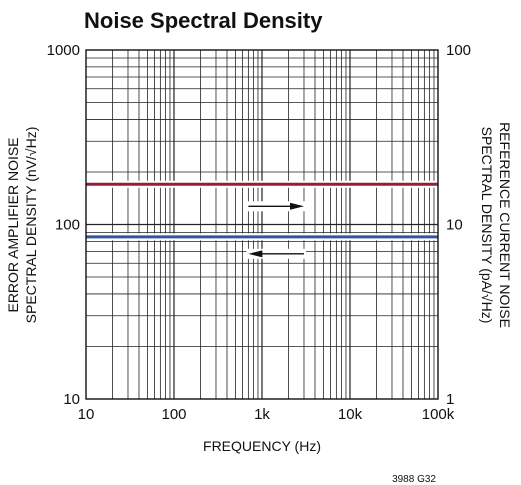  Describe the element at coordinates (63, 50) in the screenshot. I see `y-left-tick-label: 1000` at that location.